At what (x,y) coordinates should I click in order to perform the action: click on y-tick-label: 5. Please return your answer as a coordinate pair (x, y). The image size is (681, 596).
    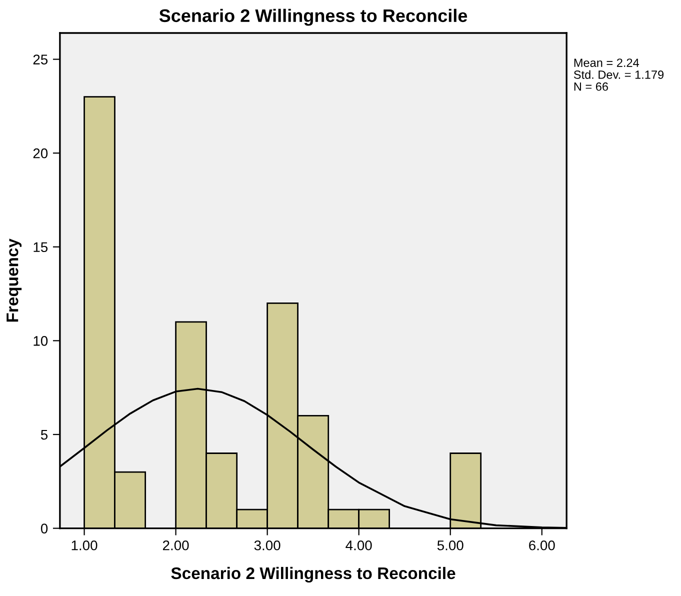
    Looking at the image, I should click on (44, 435).